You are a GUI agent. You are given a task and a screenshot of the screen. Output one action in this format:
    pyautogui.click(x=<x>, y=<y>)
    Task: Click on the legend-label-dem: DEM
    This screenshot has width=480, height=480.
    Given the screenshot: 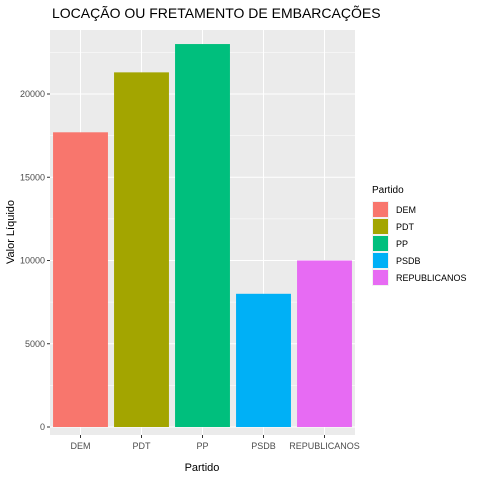 What is the action you would take?
    pyautogui.click(x=406, y=210)
    